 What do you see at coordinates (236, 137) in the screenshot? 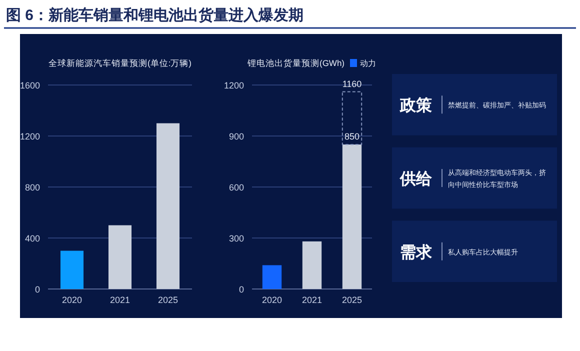
I see `y-tick-label: 900` at bounding box center [236, 137].